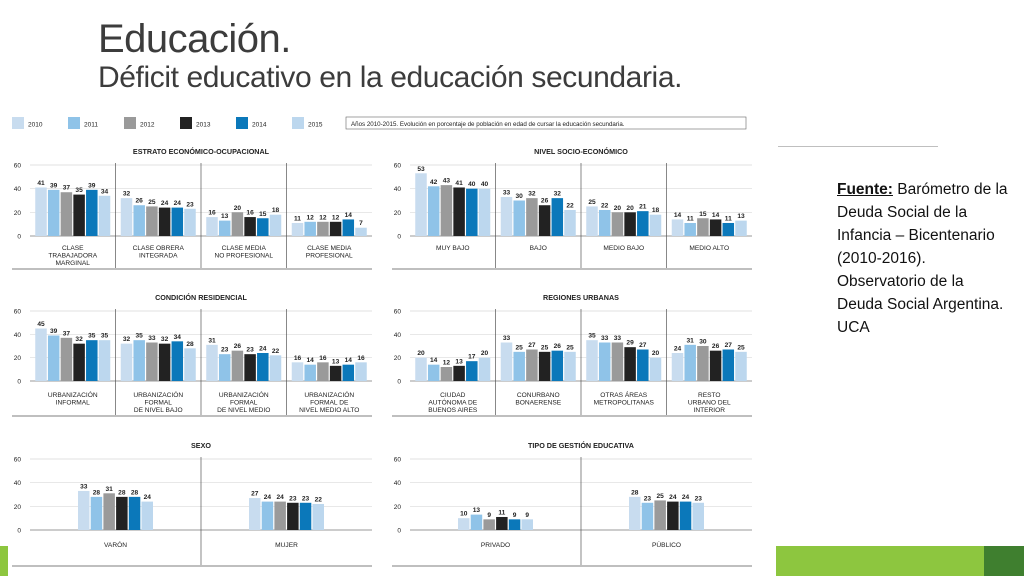  I want to click on data-label-1-3-0: 14, so click(678, 215).